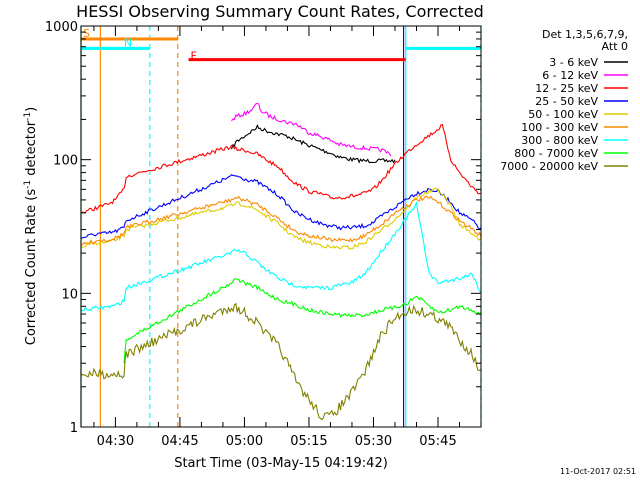 This screenshot has width=640, height=480. I want to click on y-tick-label: 100, so click(65, 161).